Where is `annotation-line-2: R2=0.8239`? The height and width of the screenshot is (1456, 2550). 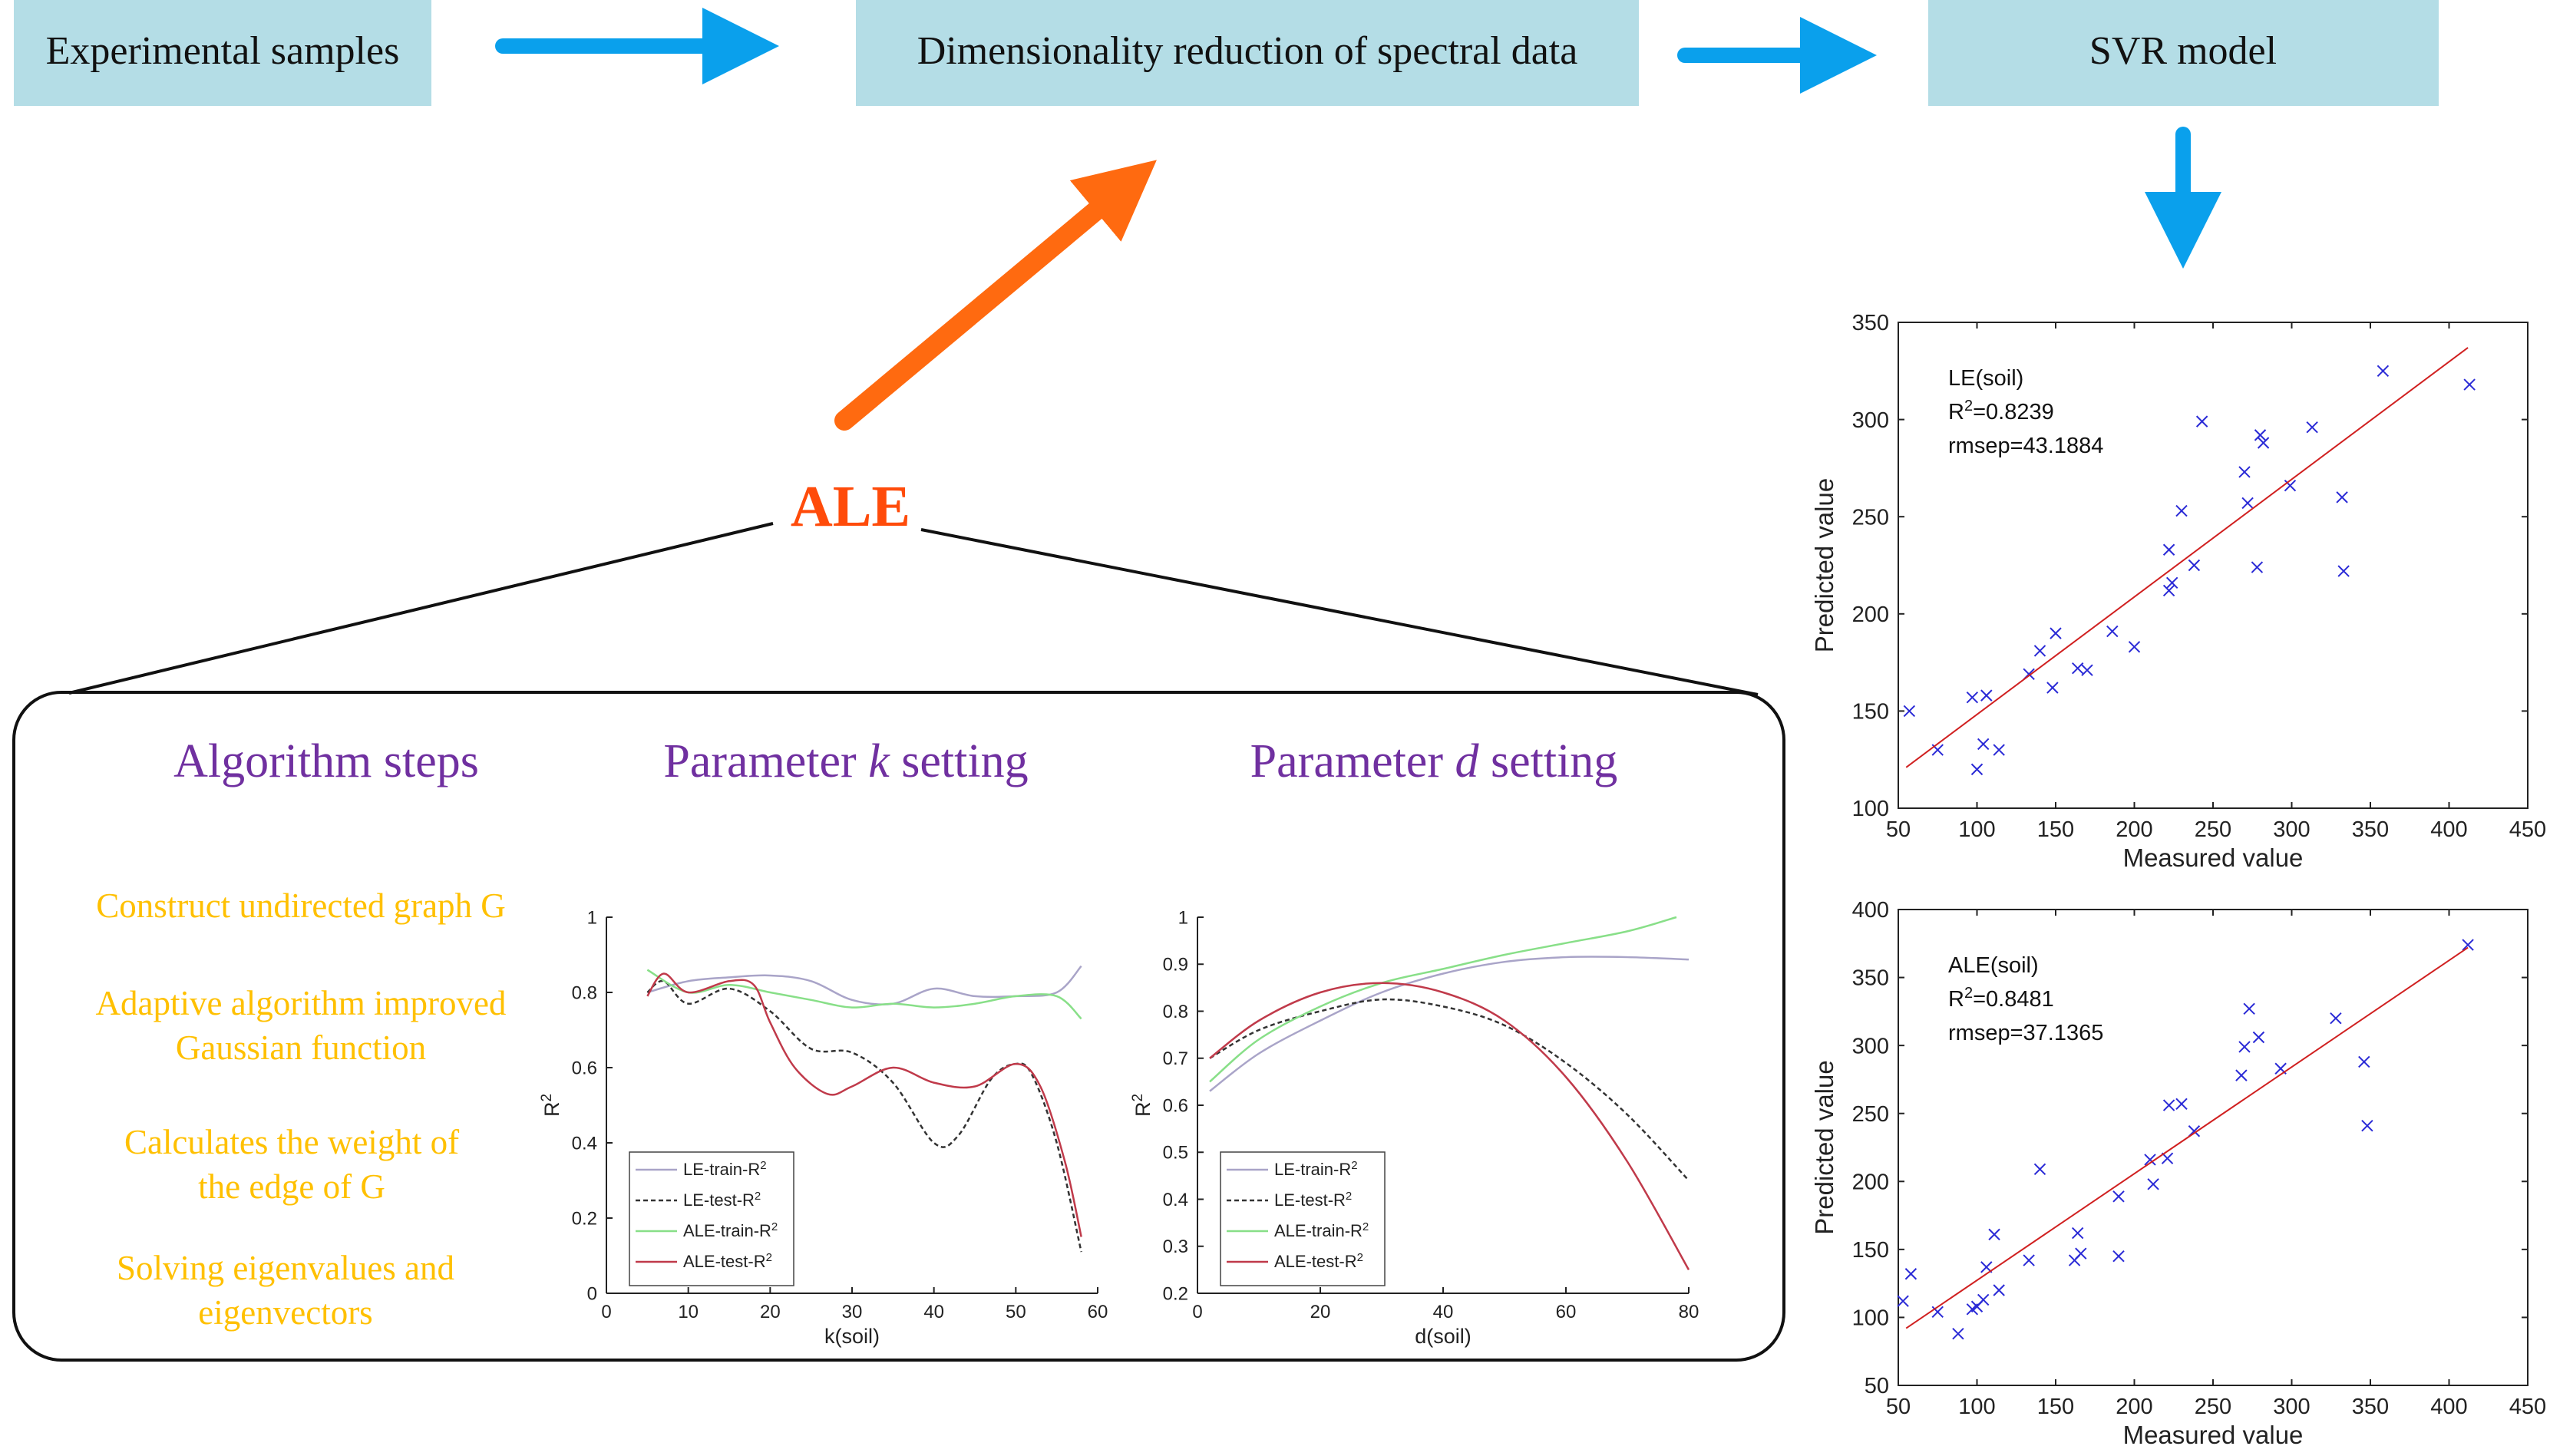
annotation-line-2: R2=0.8239 is located at coordinates (2001, 411).